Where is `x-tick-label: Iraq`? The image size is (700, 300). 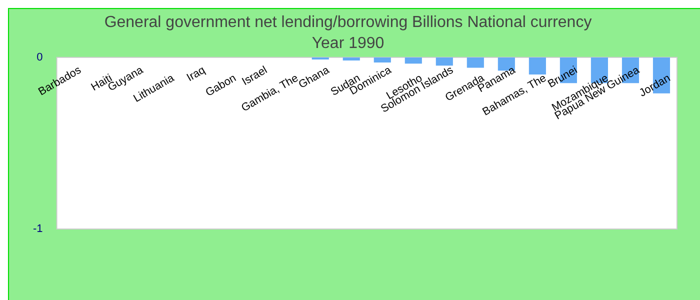 x-tick-label: Iraq is located at coordinates (196, 74).